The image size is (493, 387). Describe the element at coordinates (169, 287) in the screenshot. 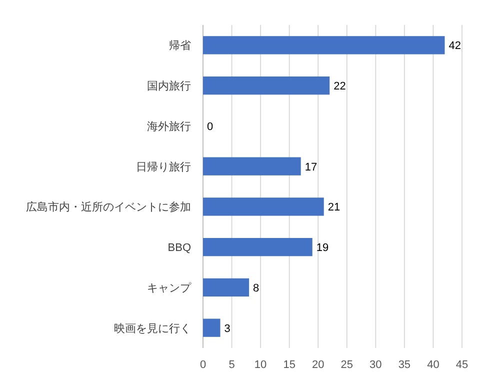

I see `y-tick-label: キャンプ` at that location.